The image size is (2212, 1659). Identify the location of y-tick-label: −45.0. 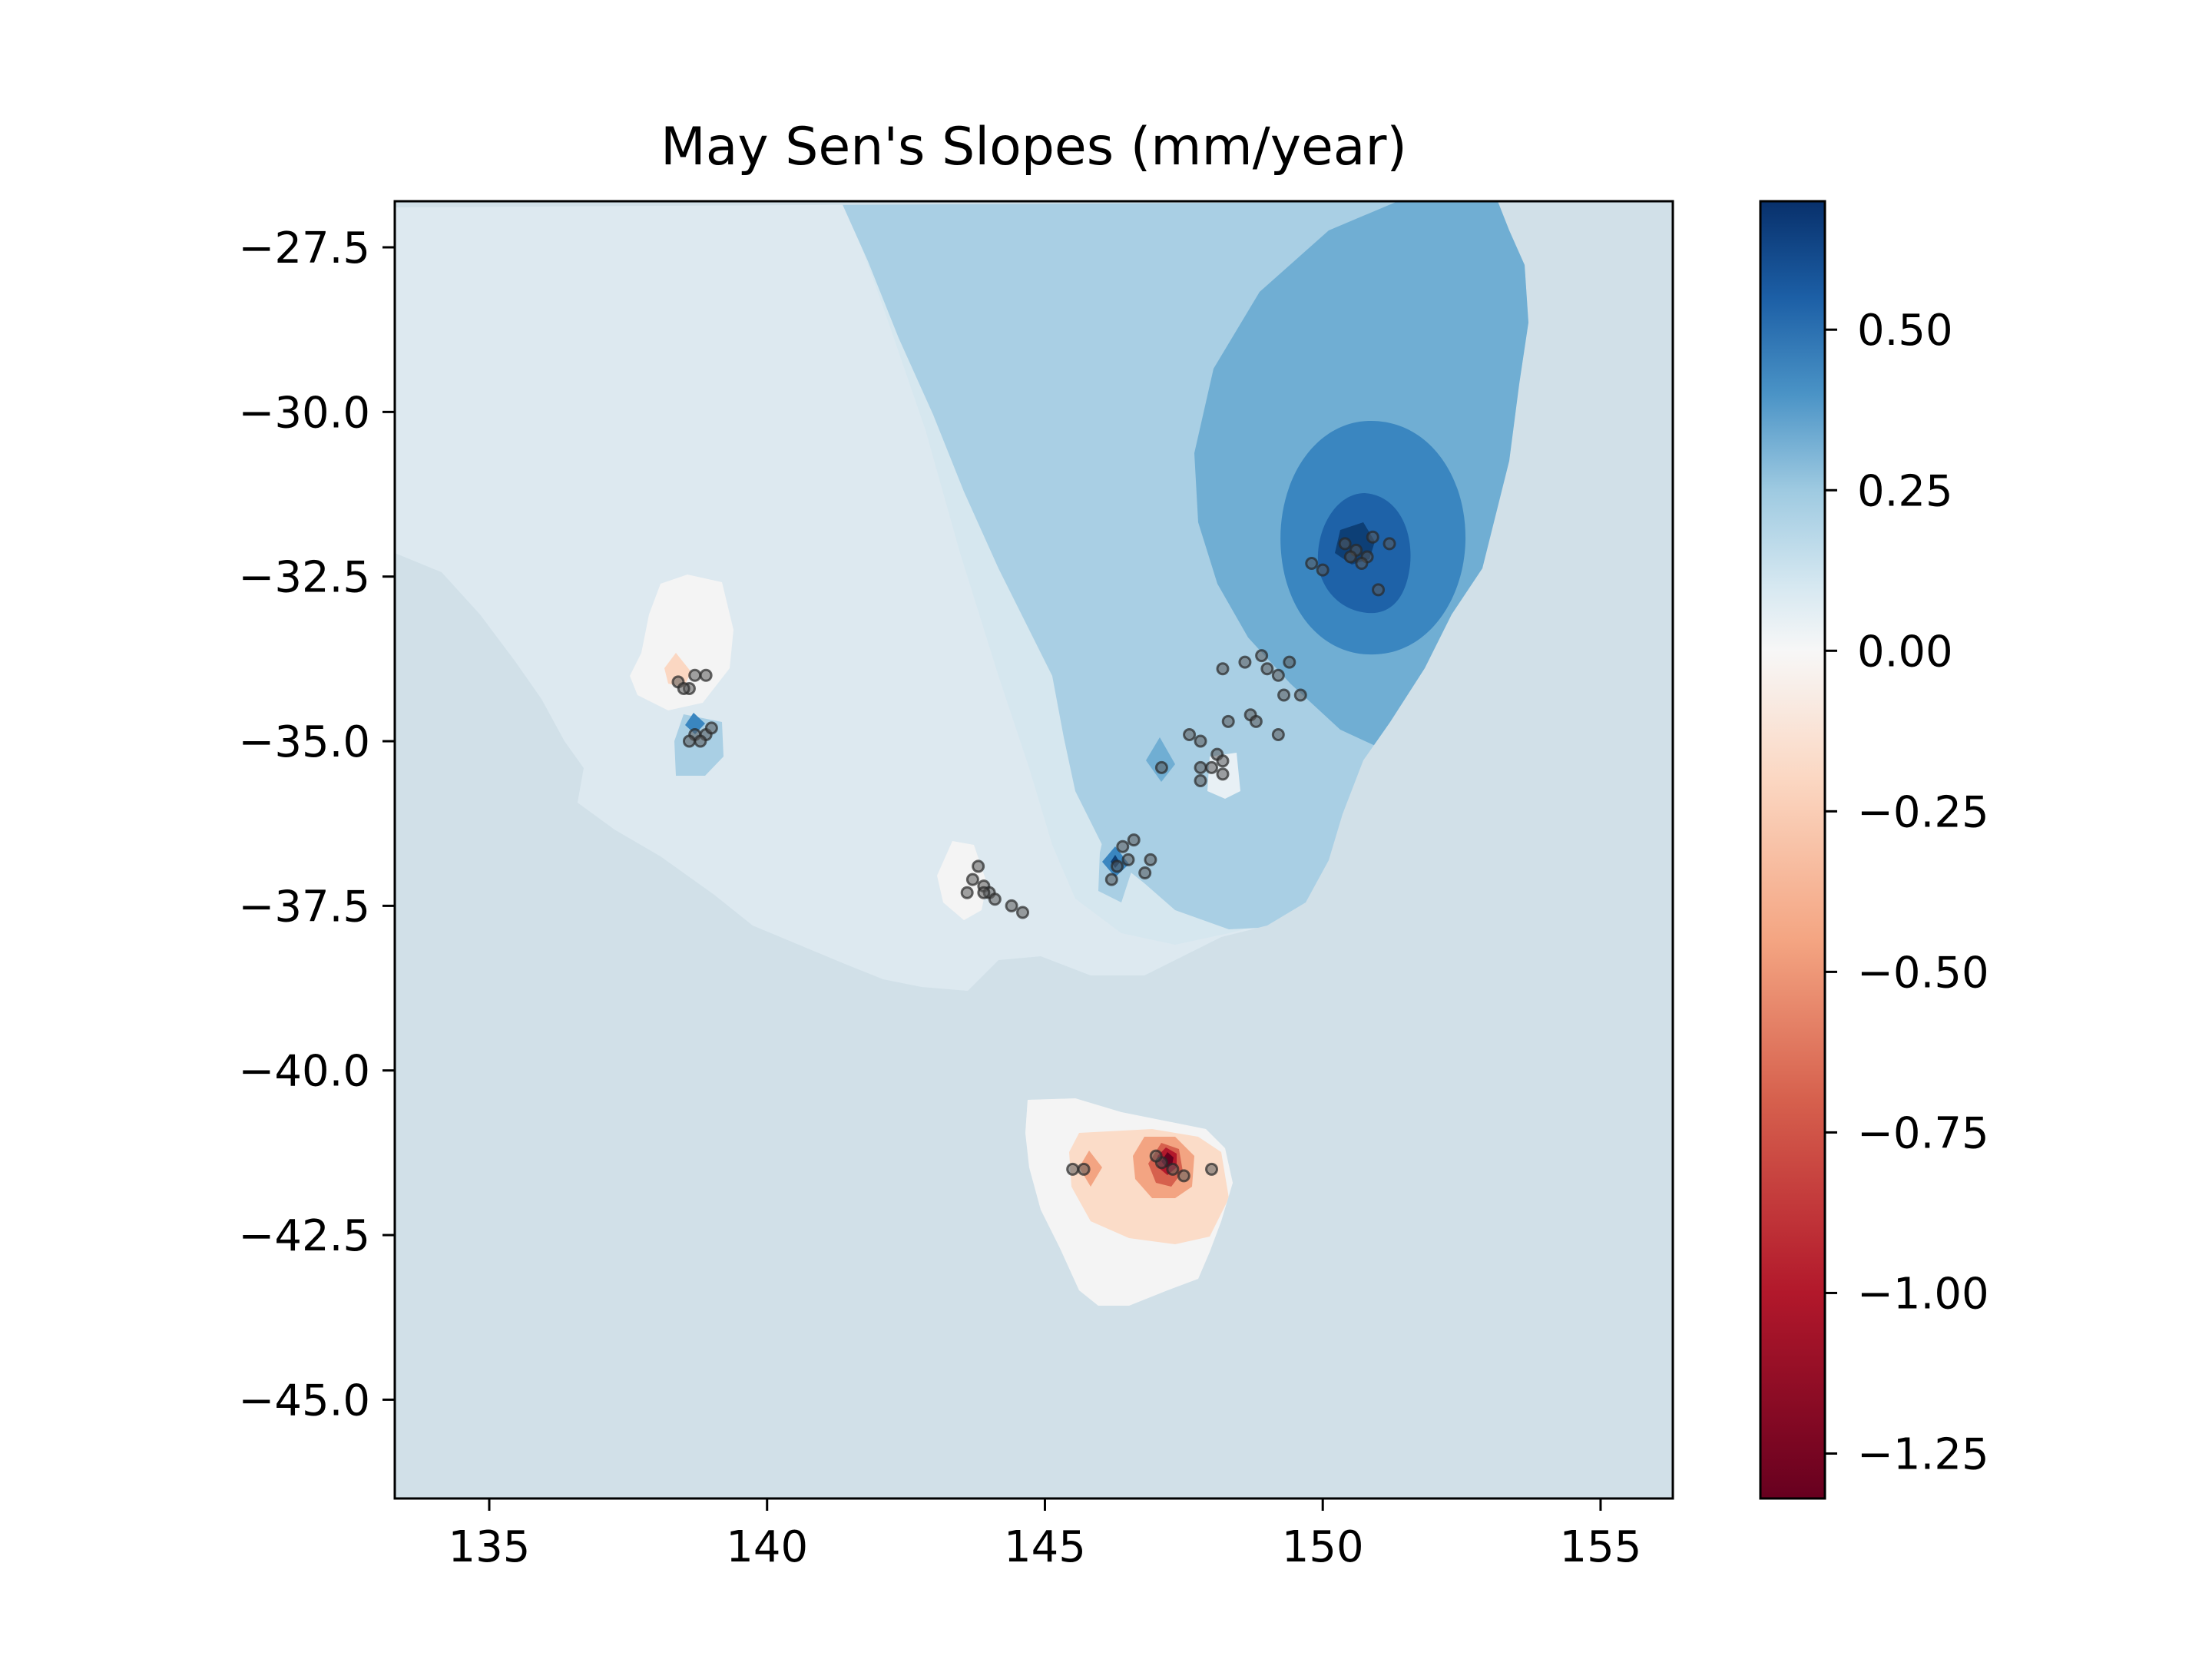
(304, 1401).